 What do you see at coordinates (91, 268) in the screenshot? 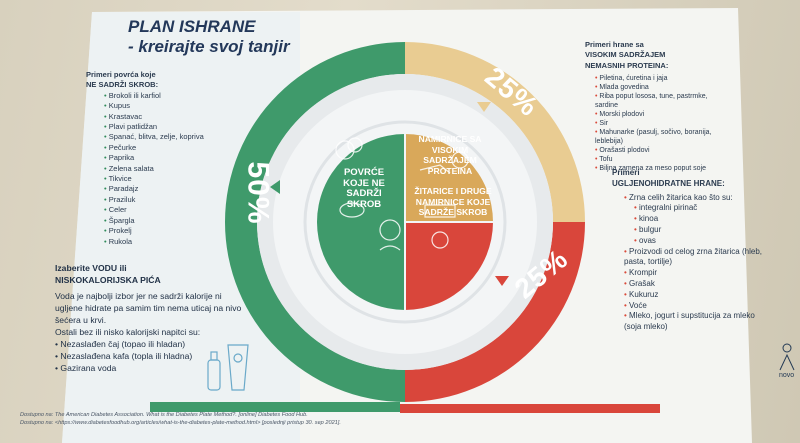
I see `water-title-1: Izaberite VODU ili` at bounding box center [91, 268].